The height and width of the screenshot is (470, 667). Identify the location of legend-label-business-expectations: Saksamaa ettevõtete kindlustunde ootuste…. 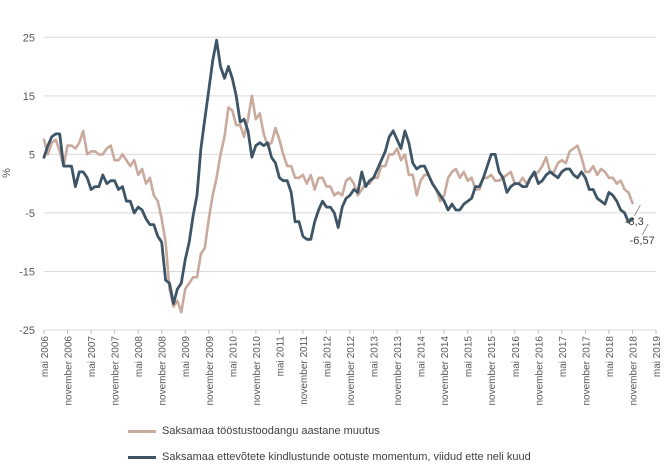
(346, 457).